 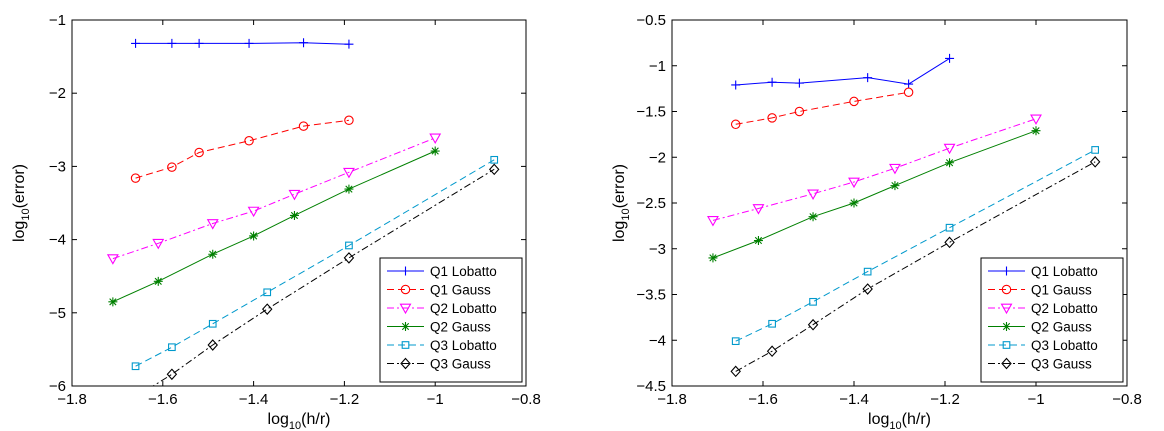 I want to click on x-tick-label: −0.8, so click(x=1127, y=399).